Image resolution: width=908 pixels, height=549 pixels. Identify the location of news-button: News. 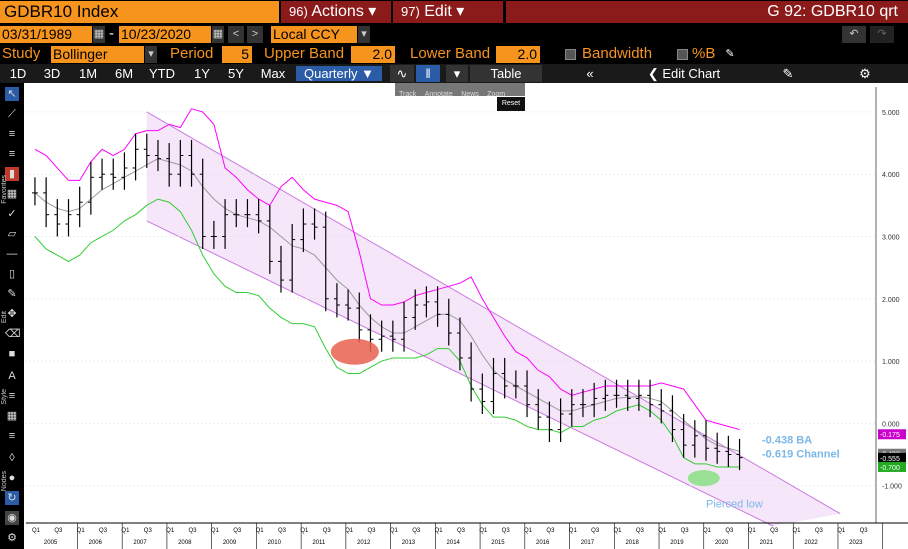
(470, 94).